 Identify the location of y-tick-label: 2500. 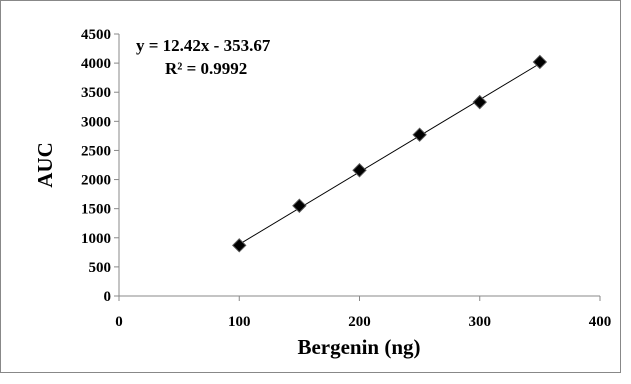
(96, 151).